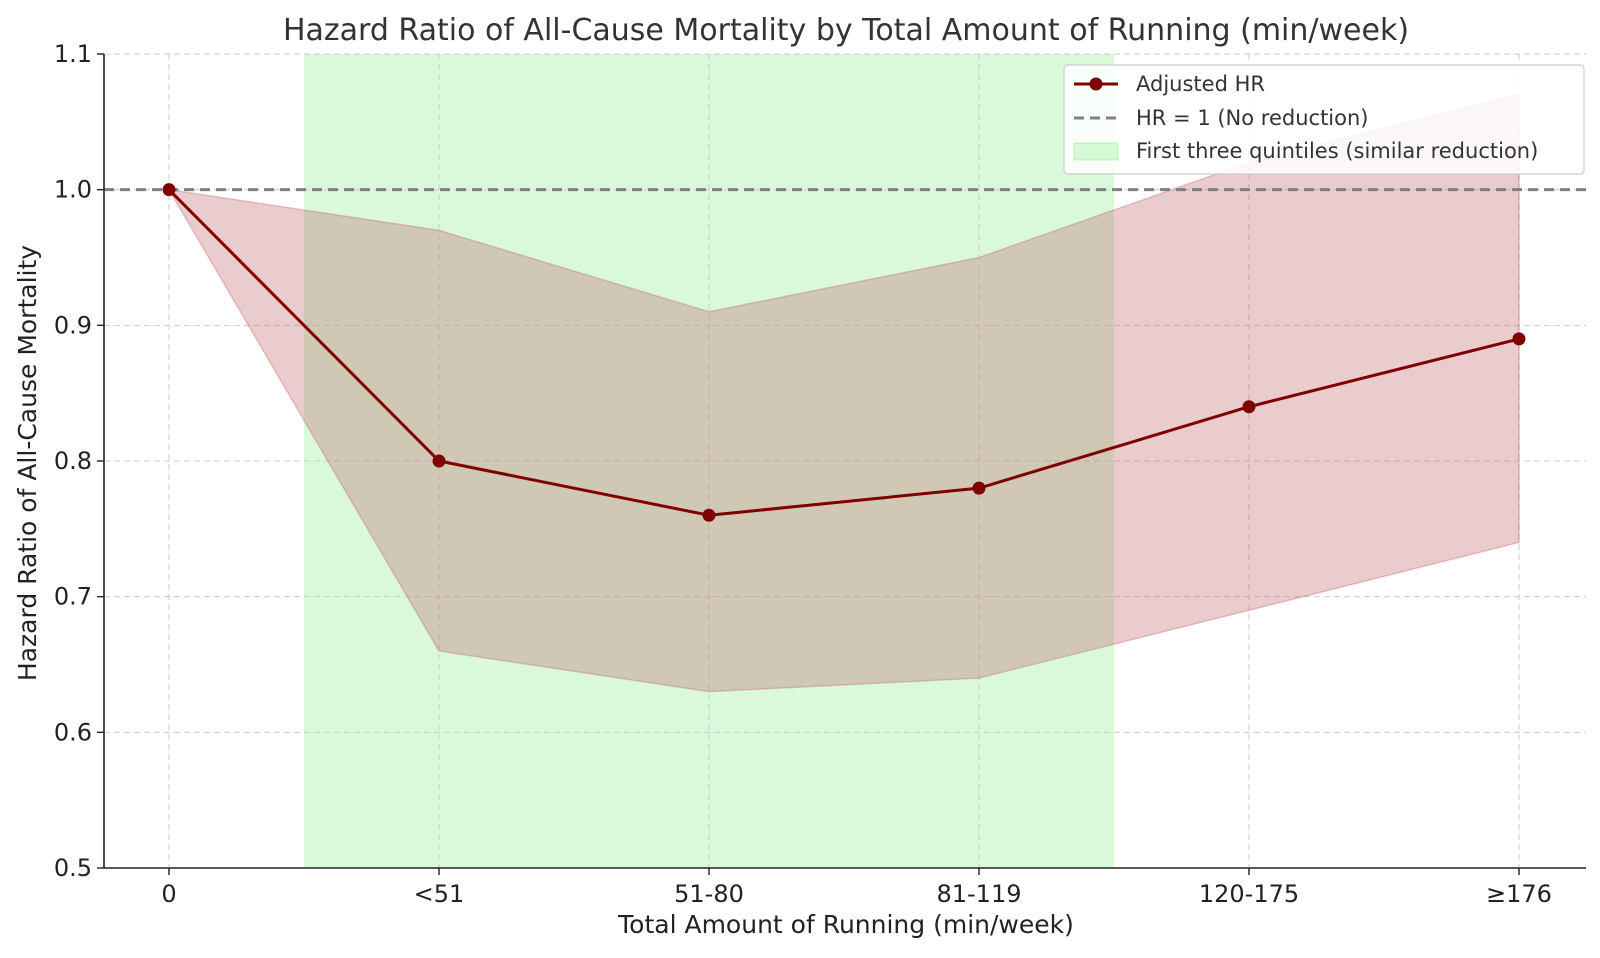 This screenshot has height=958, width=1600. What do you see at coordinates (845, 924) in the screenshot?
I see `x-axis-title: Total Amount of Running (min/week)` at bounding box center [845, 924].